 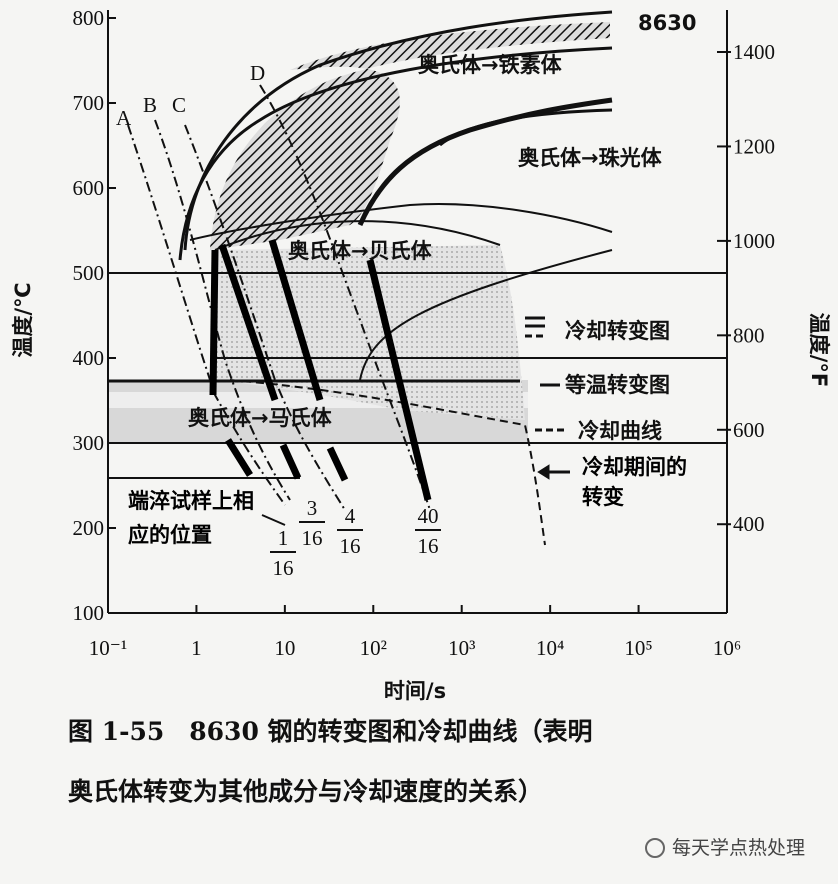 I want to click on transformation-low, so click(x=287, y=460).